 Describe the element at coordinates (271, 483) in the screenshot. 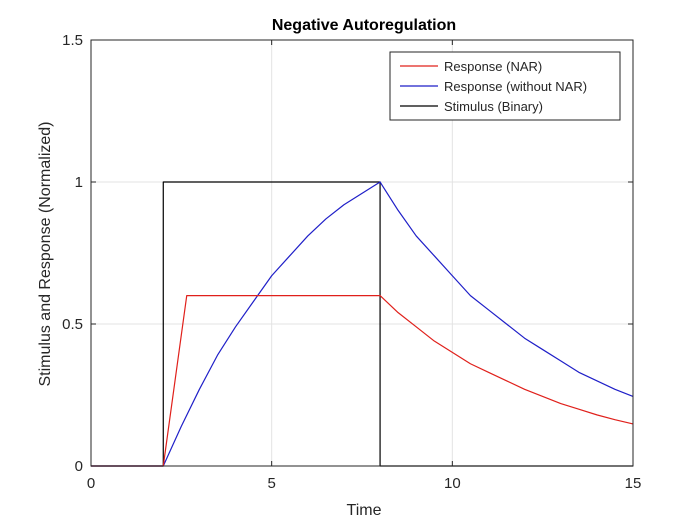

I see `x-tick-label: 5` at that location.